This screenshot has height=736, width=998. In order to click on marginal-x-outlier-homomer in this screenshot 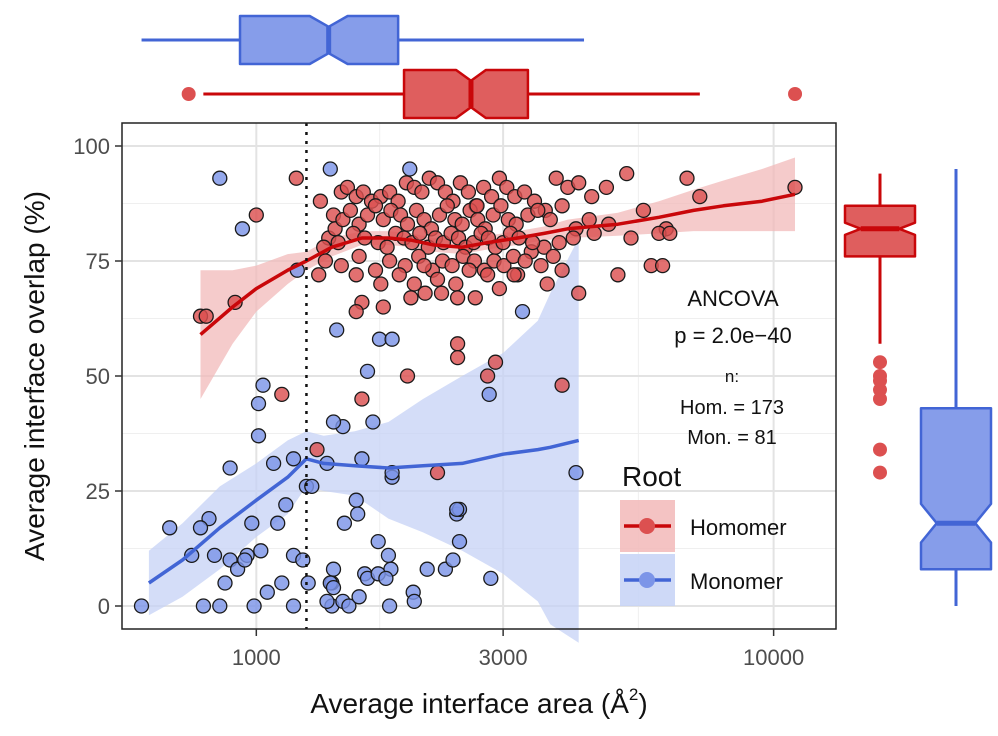, I will do `click(188, 94)`.